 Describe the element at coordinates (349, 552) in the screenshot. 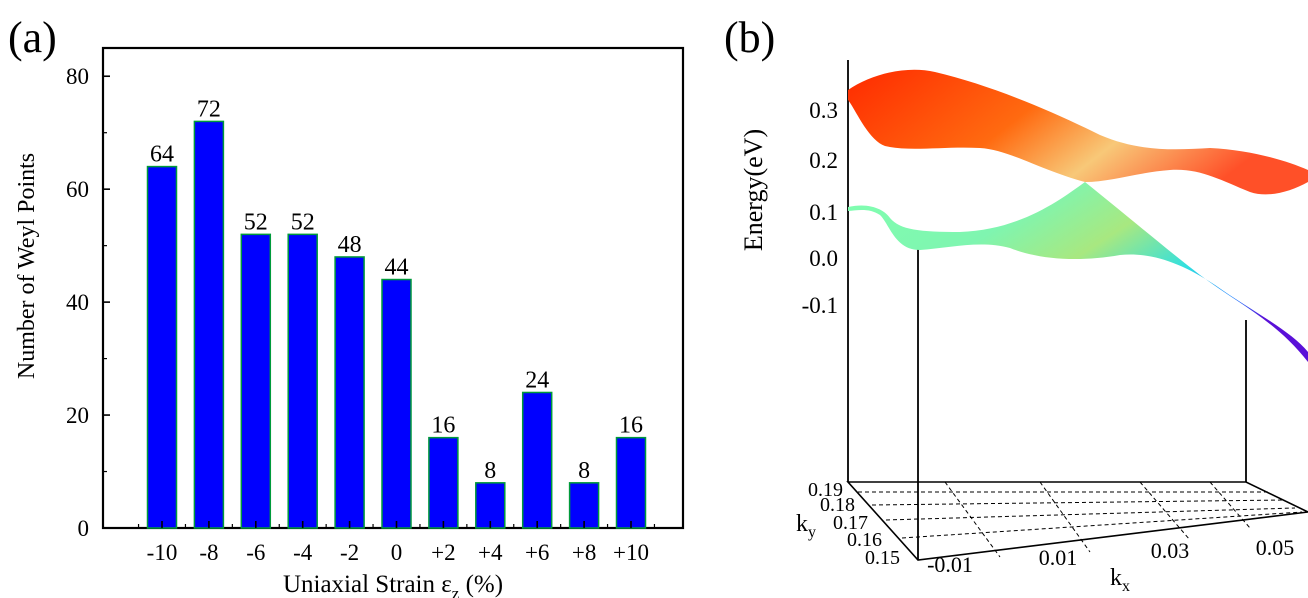

I see `x-tick-label: -2` at that location.